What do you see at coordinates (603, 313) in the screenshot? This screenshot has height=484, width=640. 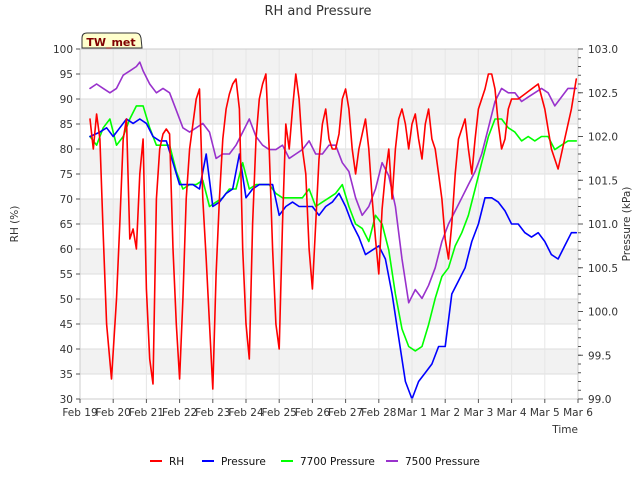 I see `y-right-tick-label: 100.0` at bounding box center [603, 313].